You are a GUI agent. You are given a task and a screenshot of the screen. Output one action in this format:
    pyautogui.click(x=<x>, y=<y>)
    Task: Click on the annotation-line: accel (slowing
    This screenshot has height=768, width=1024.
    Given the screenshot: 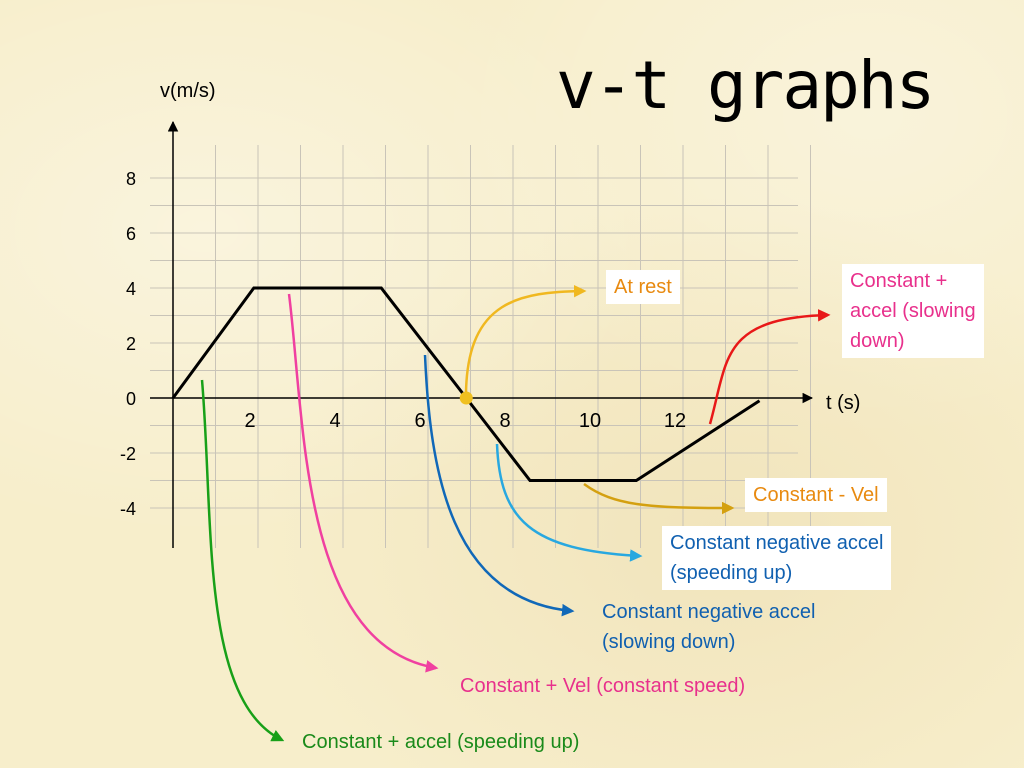 What is the action you would take?
    pyautogui.click(x=913, y=311)
    